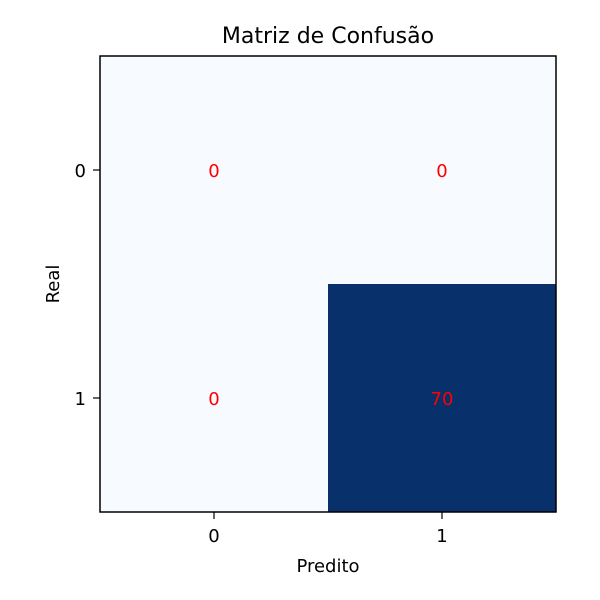 This screenshot has height=600, width=600. What do you see at coordinates (80, 171) in the screenshot?
I see `y-tick-label-0: 0` at bounding box center [80, 171].